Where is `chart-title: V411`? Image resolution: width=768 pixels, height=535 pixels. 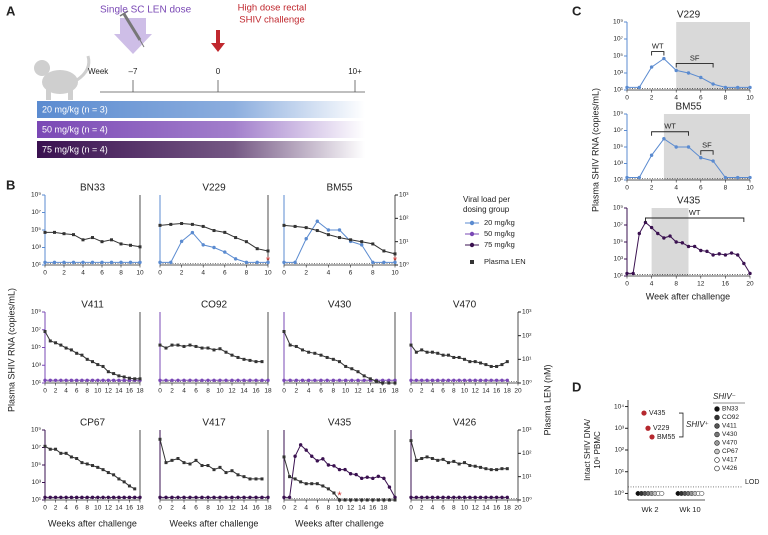
chart-title: V411 is located at coordinates (92, 305).